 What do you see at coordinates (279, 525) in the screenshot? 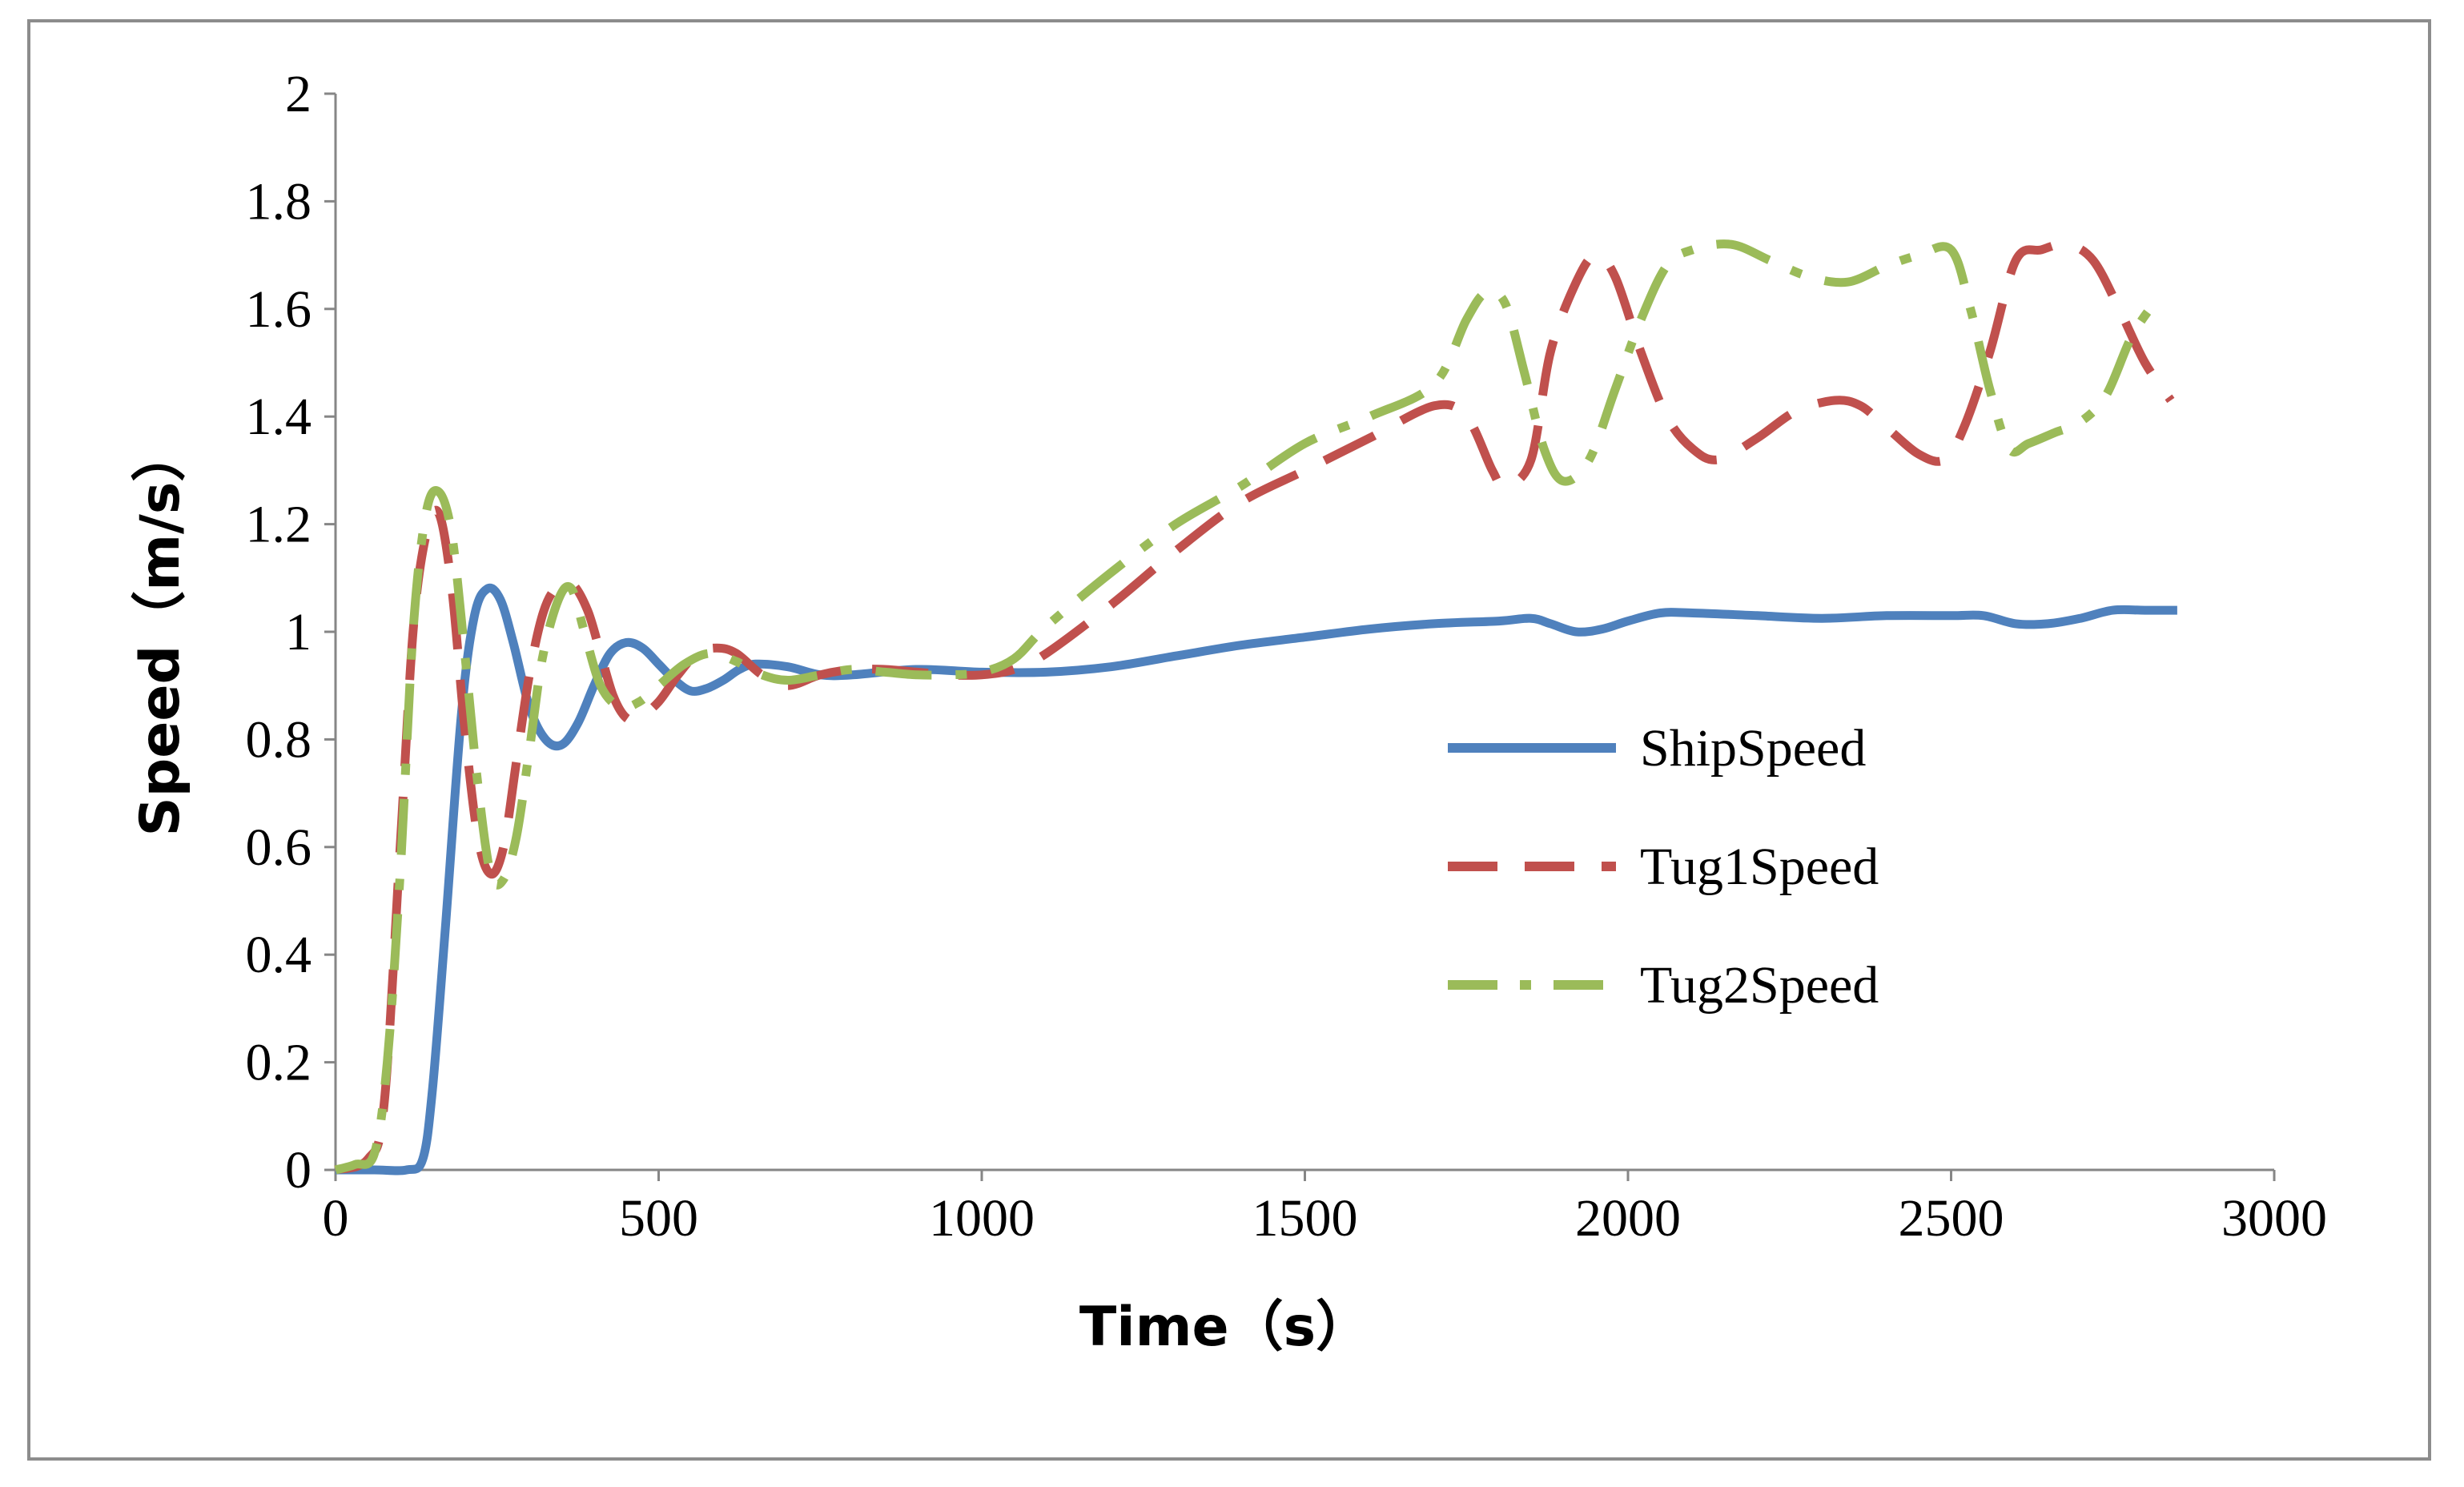
I see `y-tick-label: 1.2` at bounding box center [279, 525].